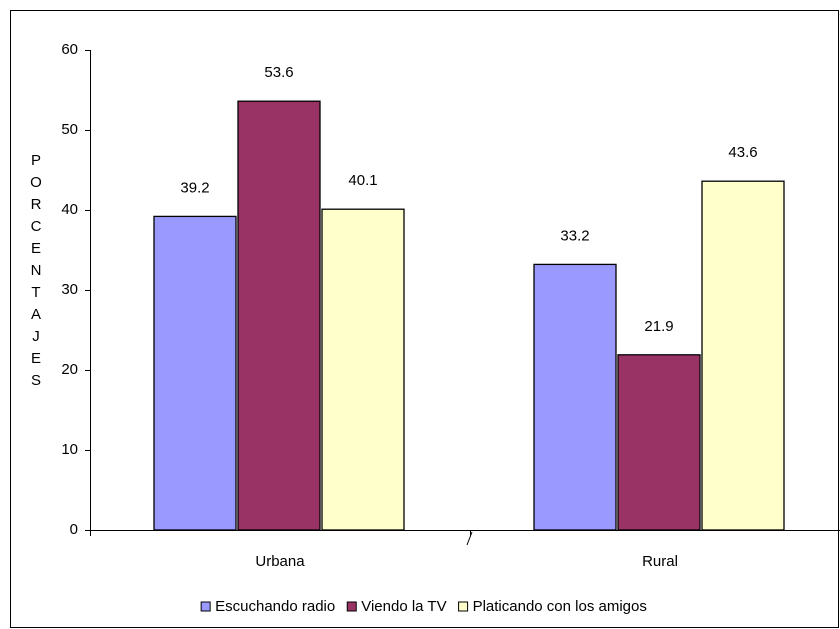 The image size is (840, 629). I want to click on legend-label: Platicando con los amigos, so click(560, 606).